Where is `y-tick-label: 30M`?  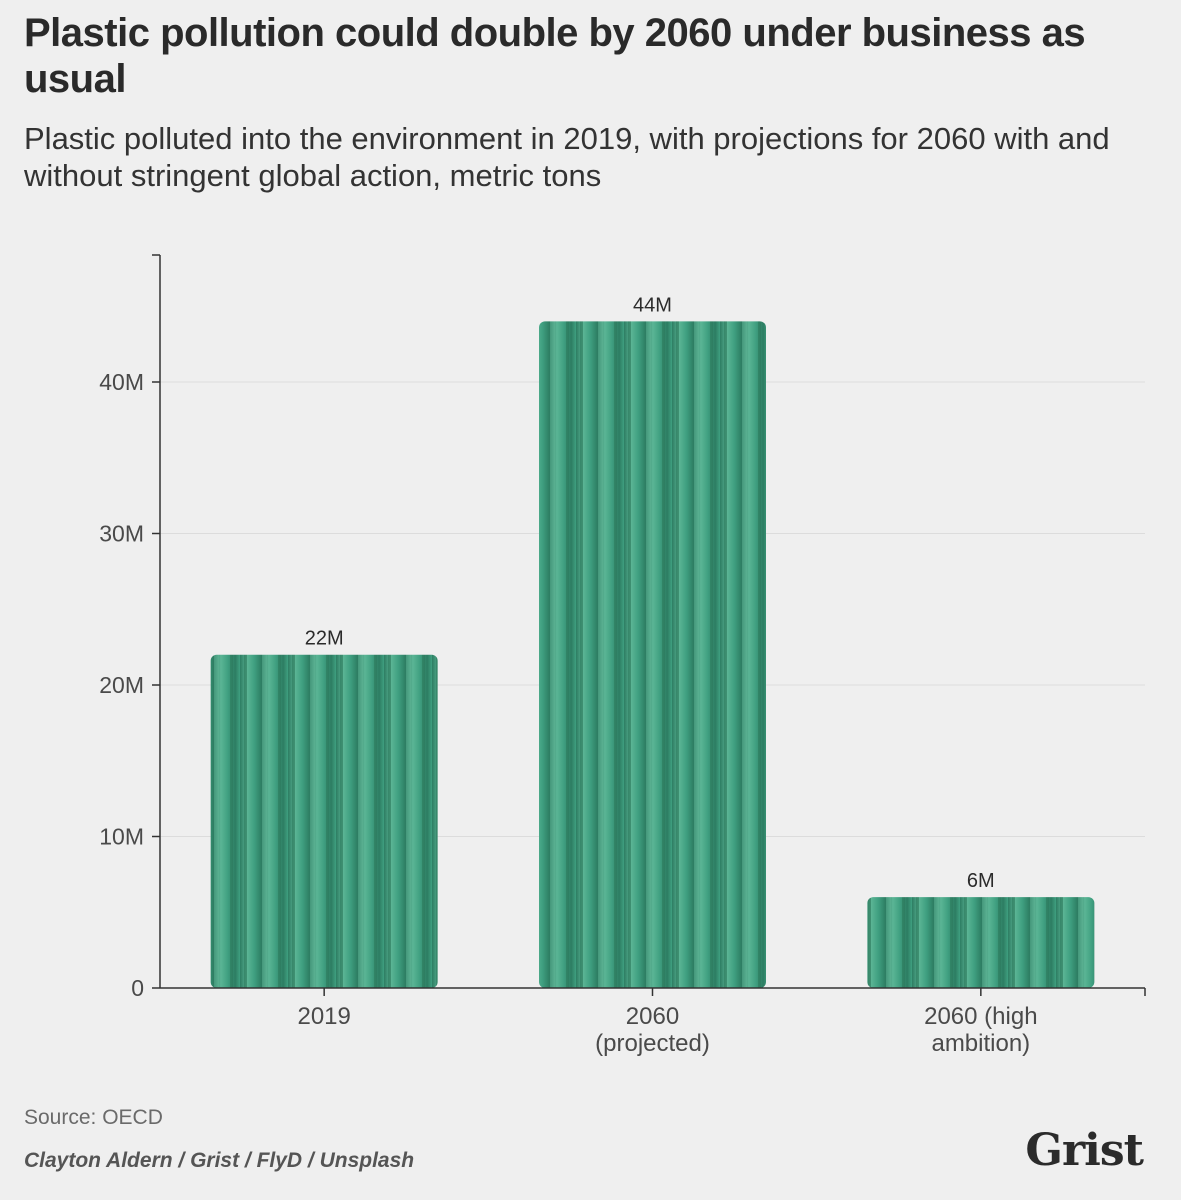
y-tick-label: 30M is located at coordinates (121, 534).